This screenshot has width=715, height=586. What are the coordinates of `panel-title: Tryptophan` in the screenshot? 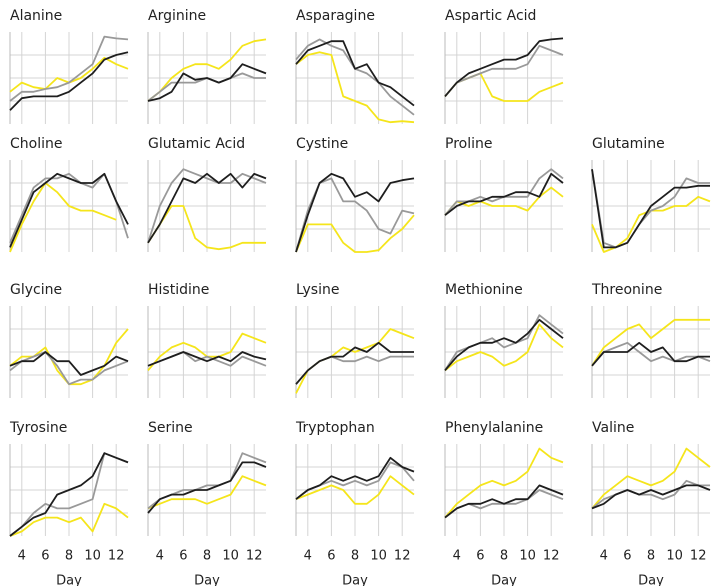 It's located at (335, 428).